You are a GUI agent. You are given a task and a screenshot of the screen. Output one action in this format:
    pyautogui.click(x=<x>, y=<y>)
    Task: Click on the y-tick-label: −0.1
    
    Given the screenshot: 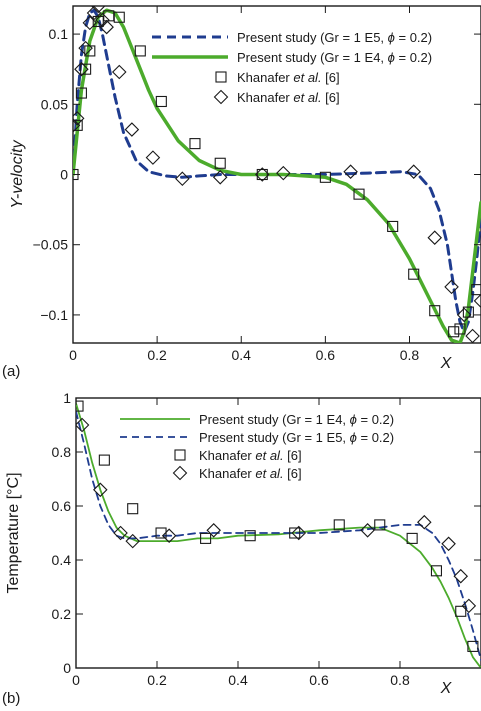 What is the action you would take?
    pyautogui.click(x=54, y=315)
    